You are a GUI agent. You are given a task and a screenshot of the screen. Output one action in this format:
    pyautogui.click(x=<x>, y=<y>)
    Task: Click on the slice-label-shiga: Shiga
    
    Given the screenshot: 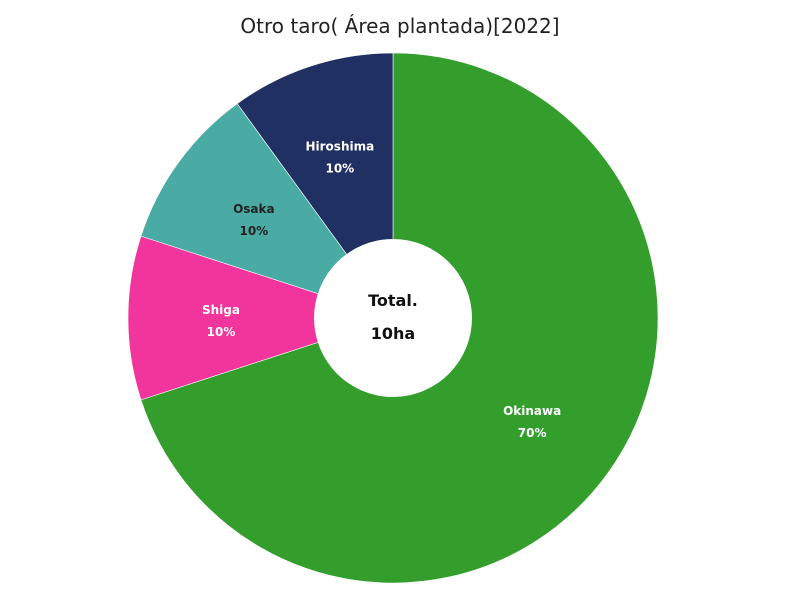 What is the action you would take?
    pyautogui.click(x=221, y=310)
    